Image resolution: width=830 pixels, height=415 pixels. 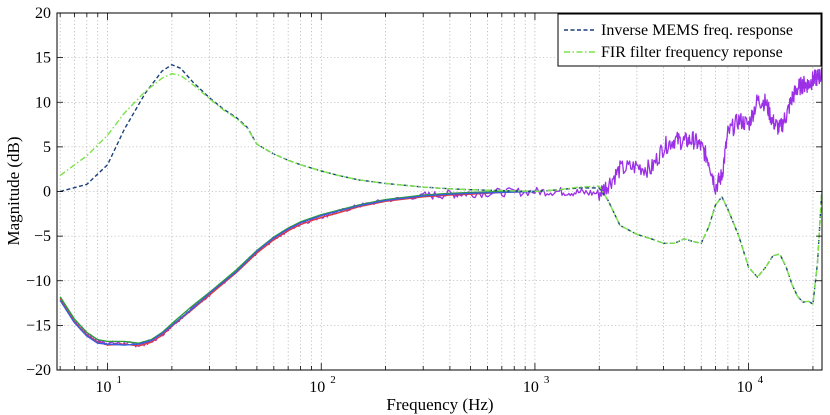 What do you see at coordinates (42, 236) in the screenshot?
I see `y-tick-label: −5` at bounding box center [42, 236].